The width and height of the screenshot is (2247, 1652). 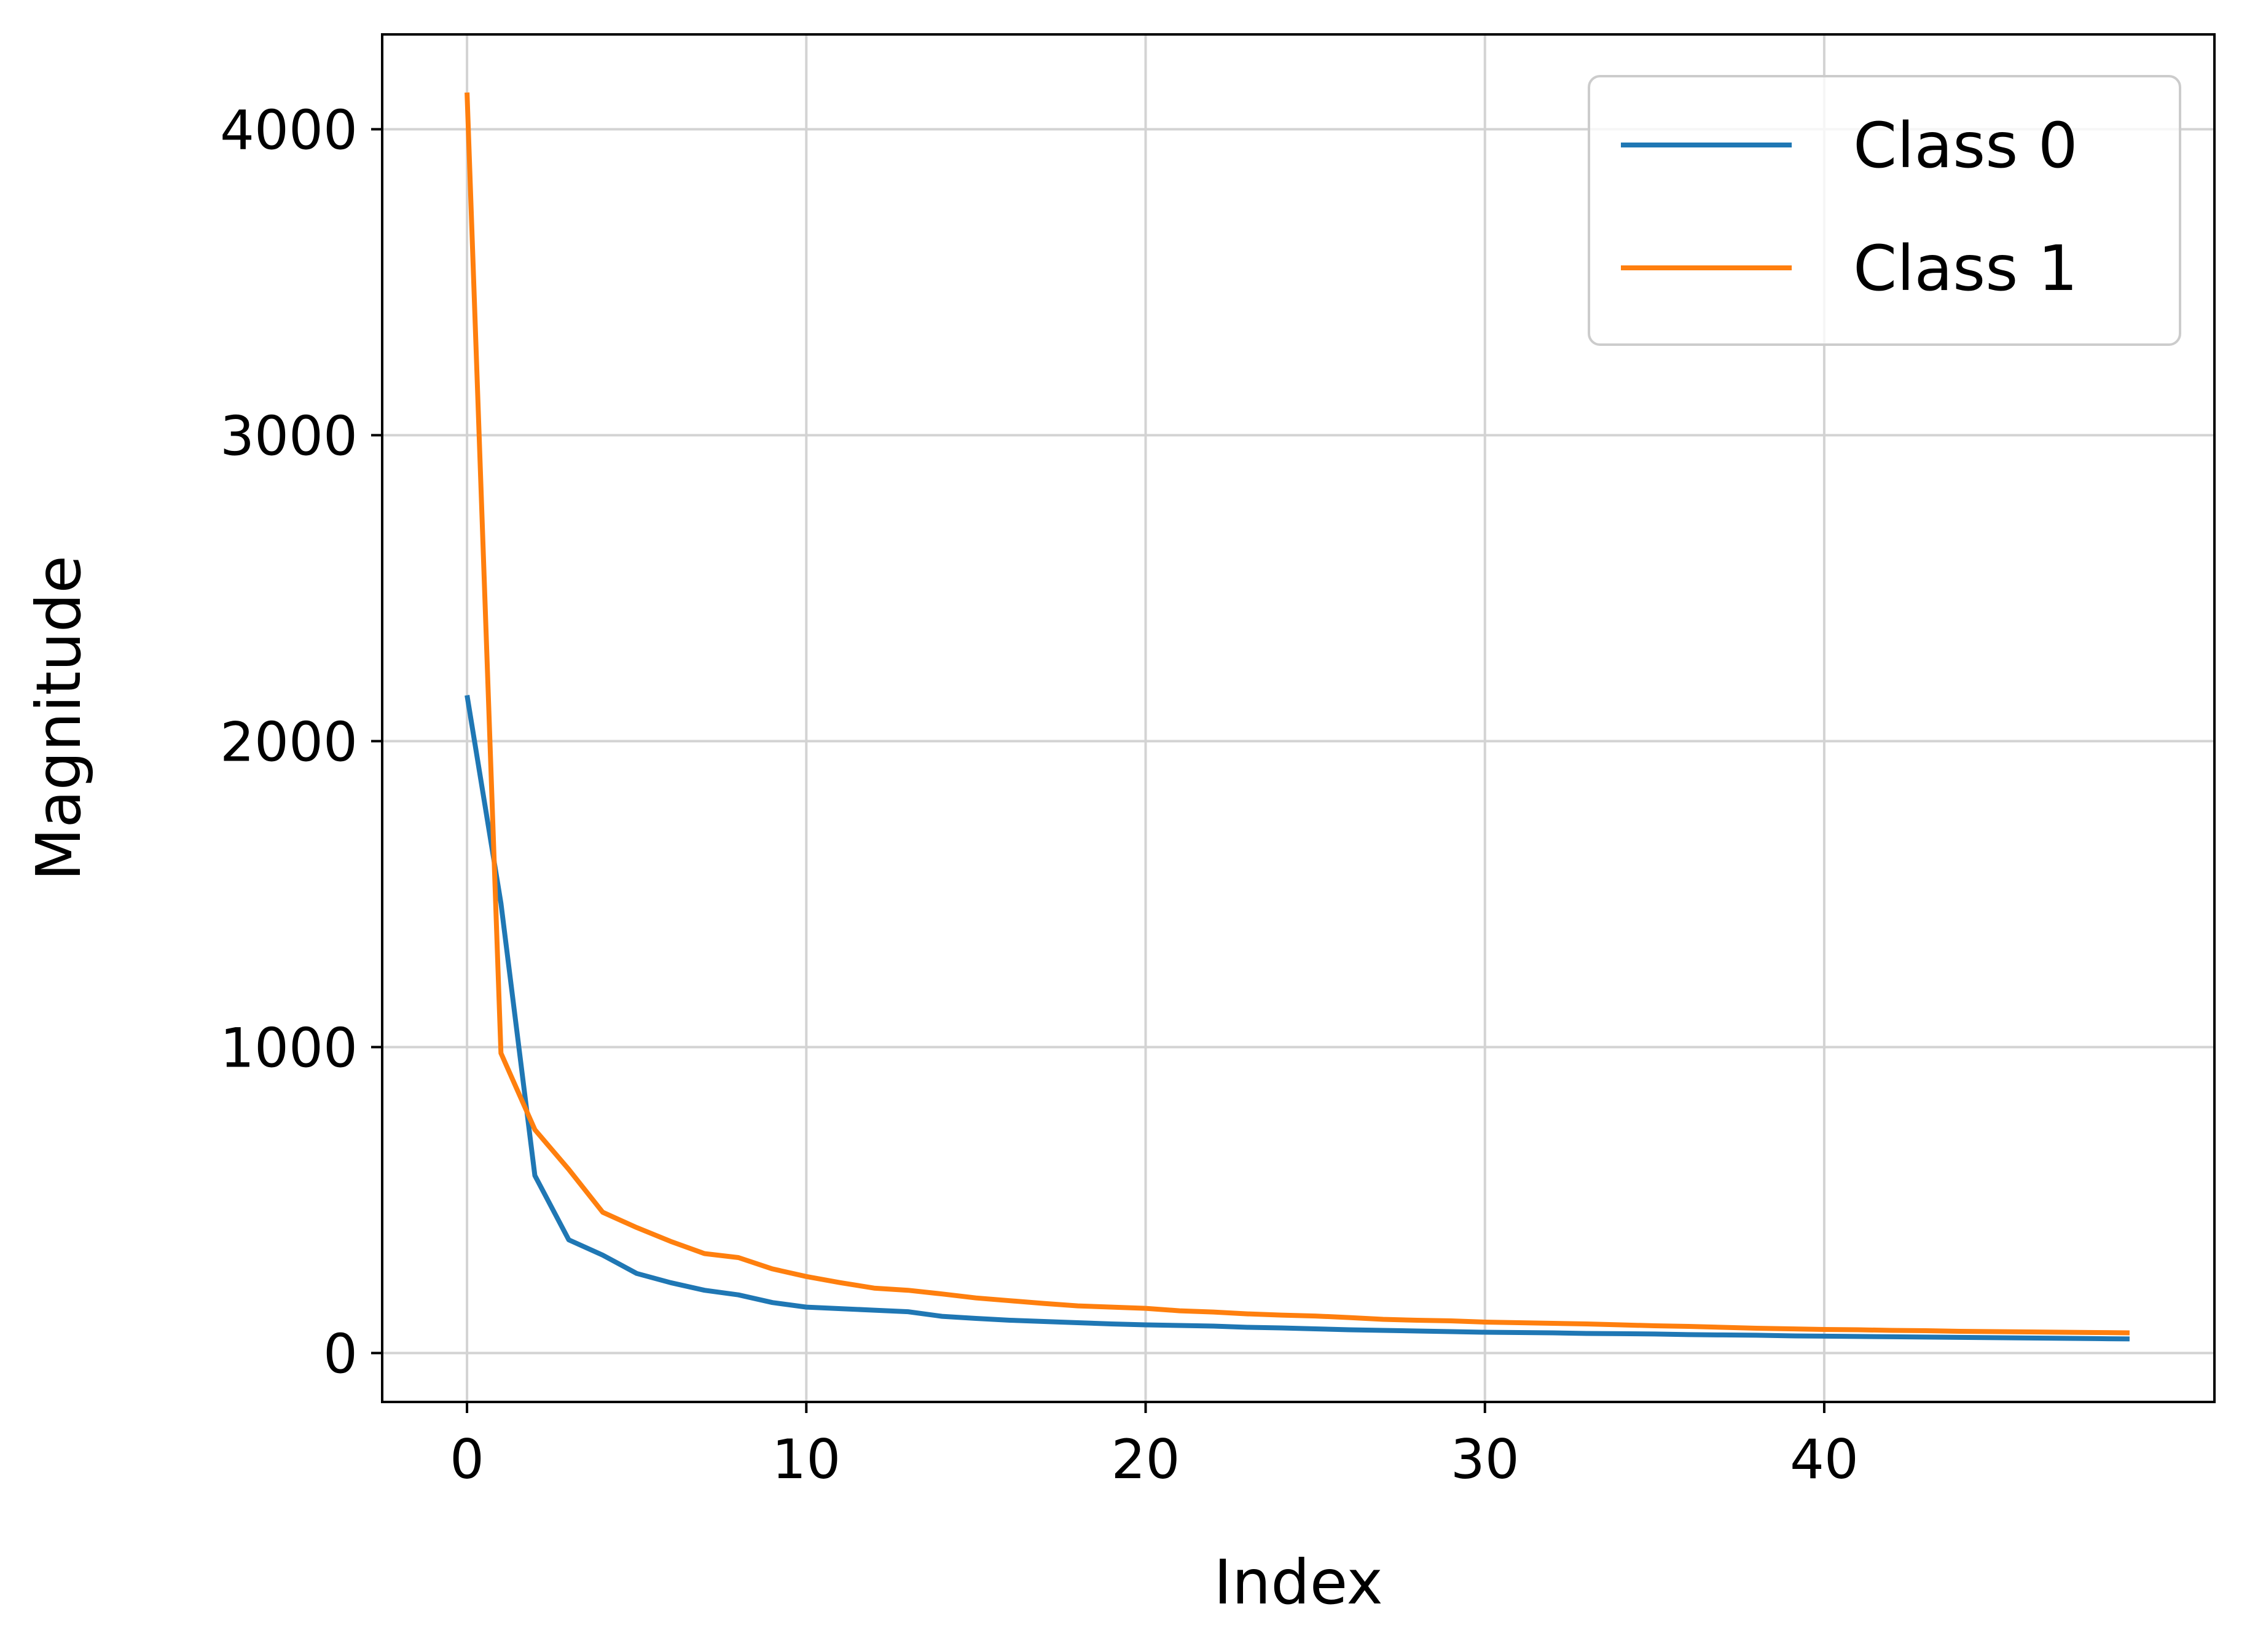 What do you see at coordinates (1965, 268) in the screenshot?
I see `legend-label: Class 1` at bounding box center [1965, 268].